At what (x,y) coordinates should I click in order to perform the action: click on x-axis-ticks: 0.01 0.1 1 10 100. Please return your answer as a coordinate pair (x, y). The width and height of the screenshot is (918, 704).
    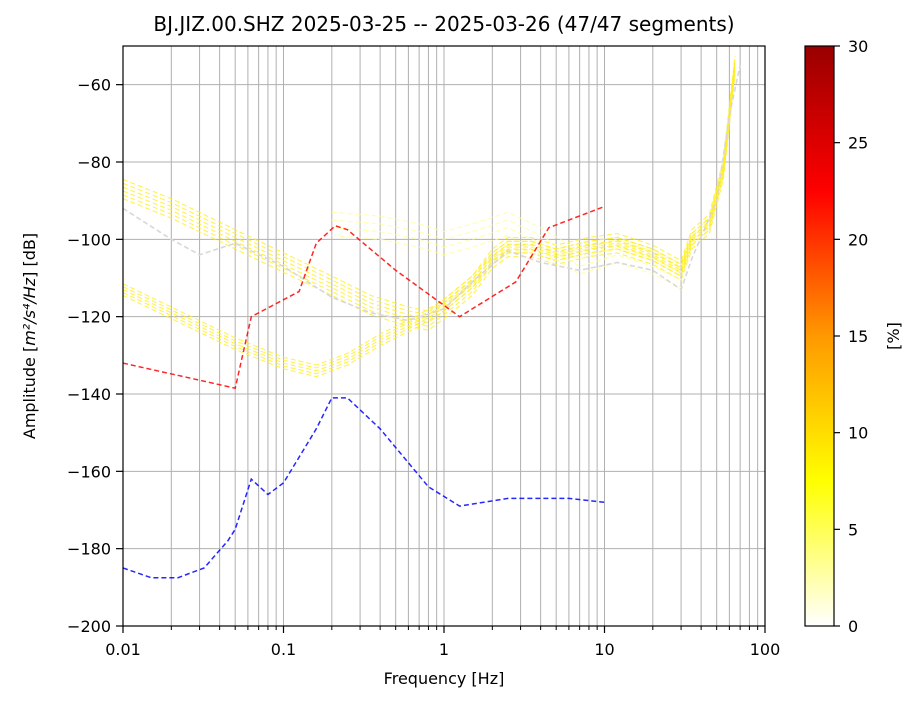
    Looking at the image, I should click on (442, 642).